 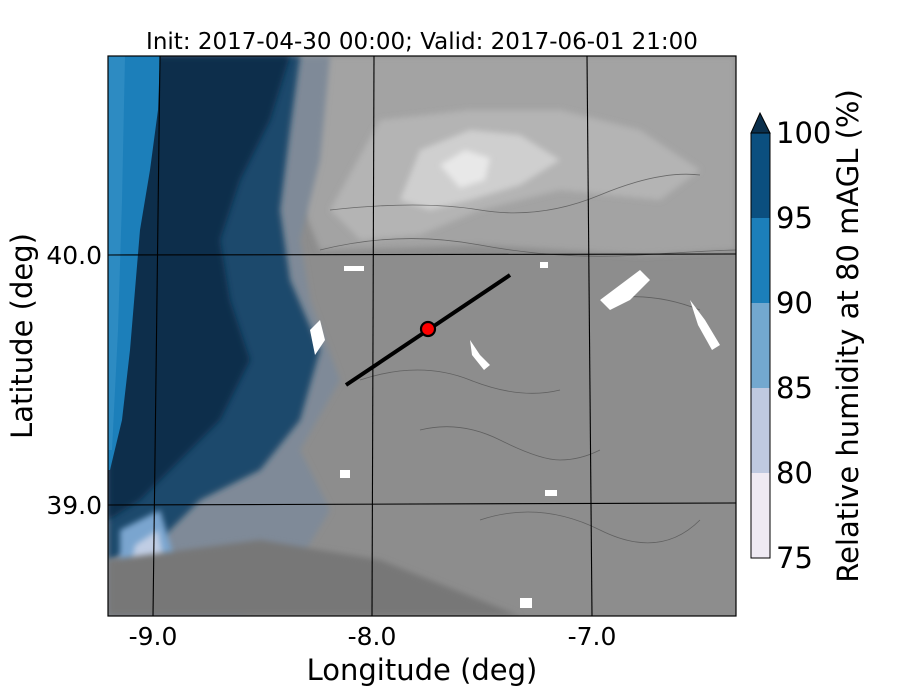 I want to click on x-tick-label: -8.0, so click(x=372, y=636).